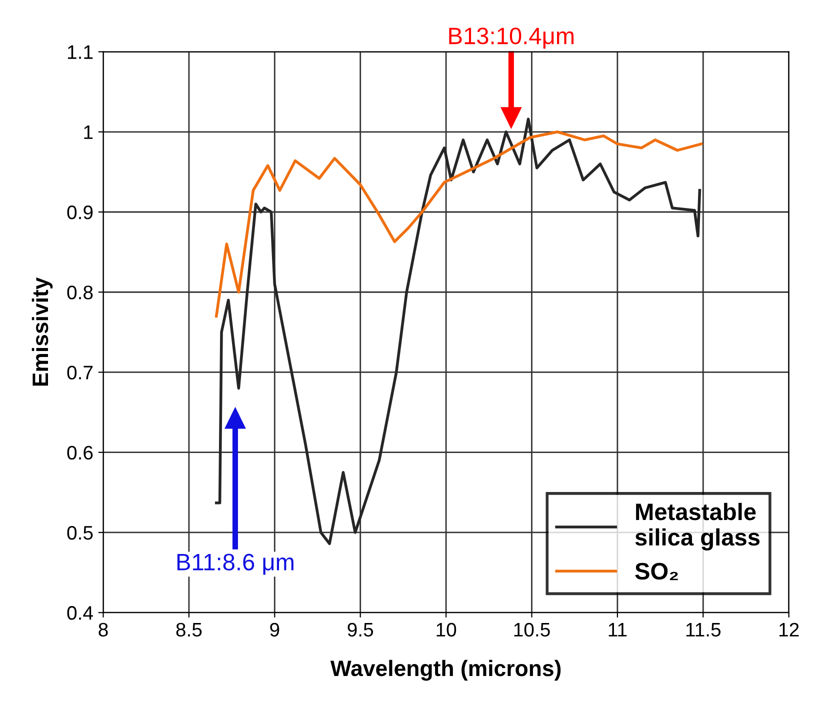  I want to click on x-tick-label: 10, so click(446, 629).